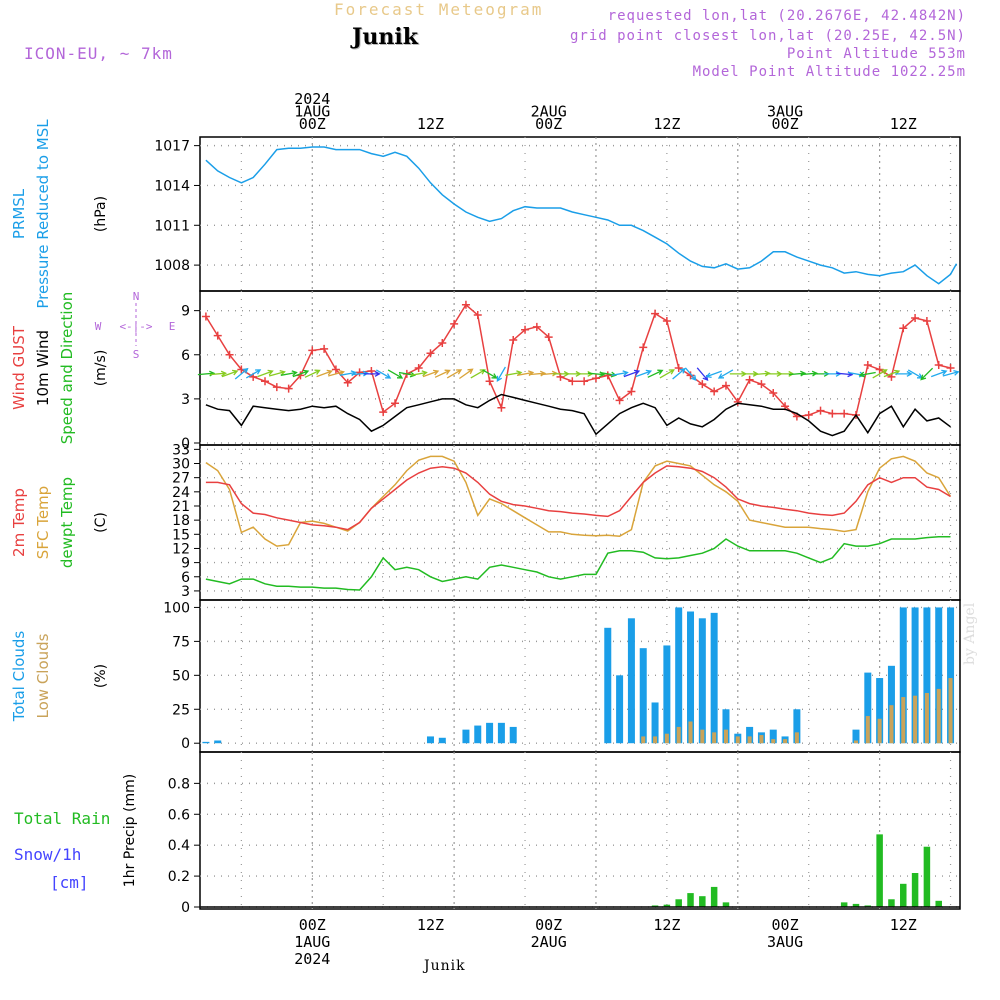 This screenshot has height=1000, width=1000. What do you see at coordinates (130, 830) in the screenshot?
I see `y-unit-label: 1hr Precip (mm)` at bounding box center [130, 830].